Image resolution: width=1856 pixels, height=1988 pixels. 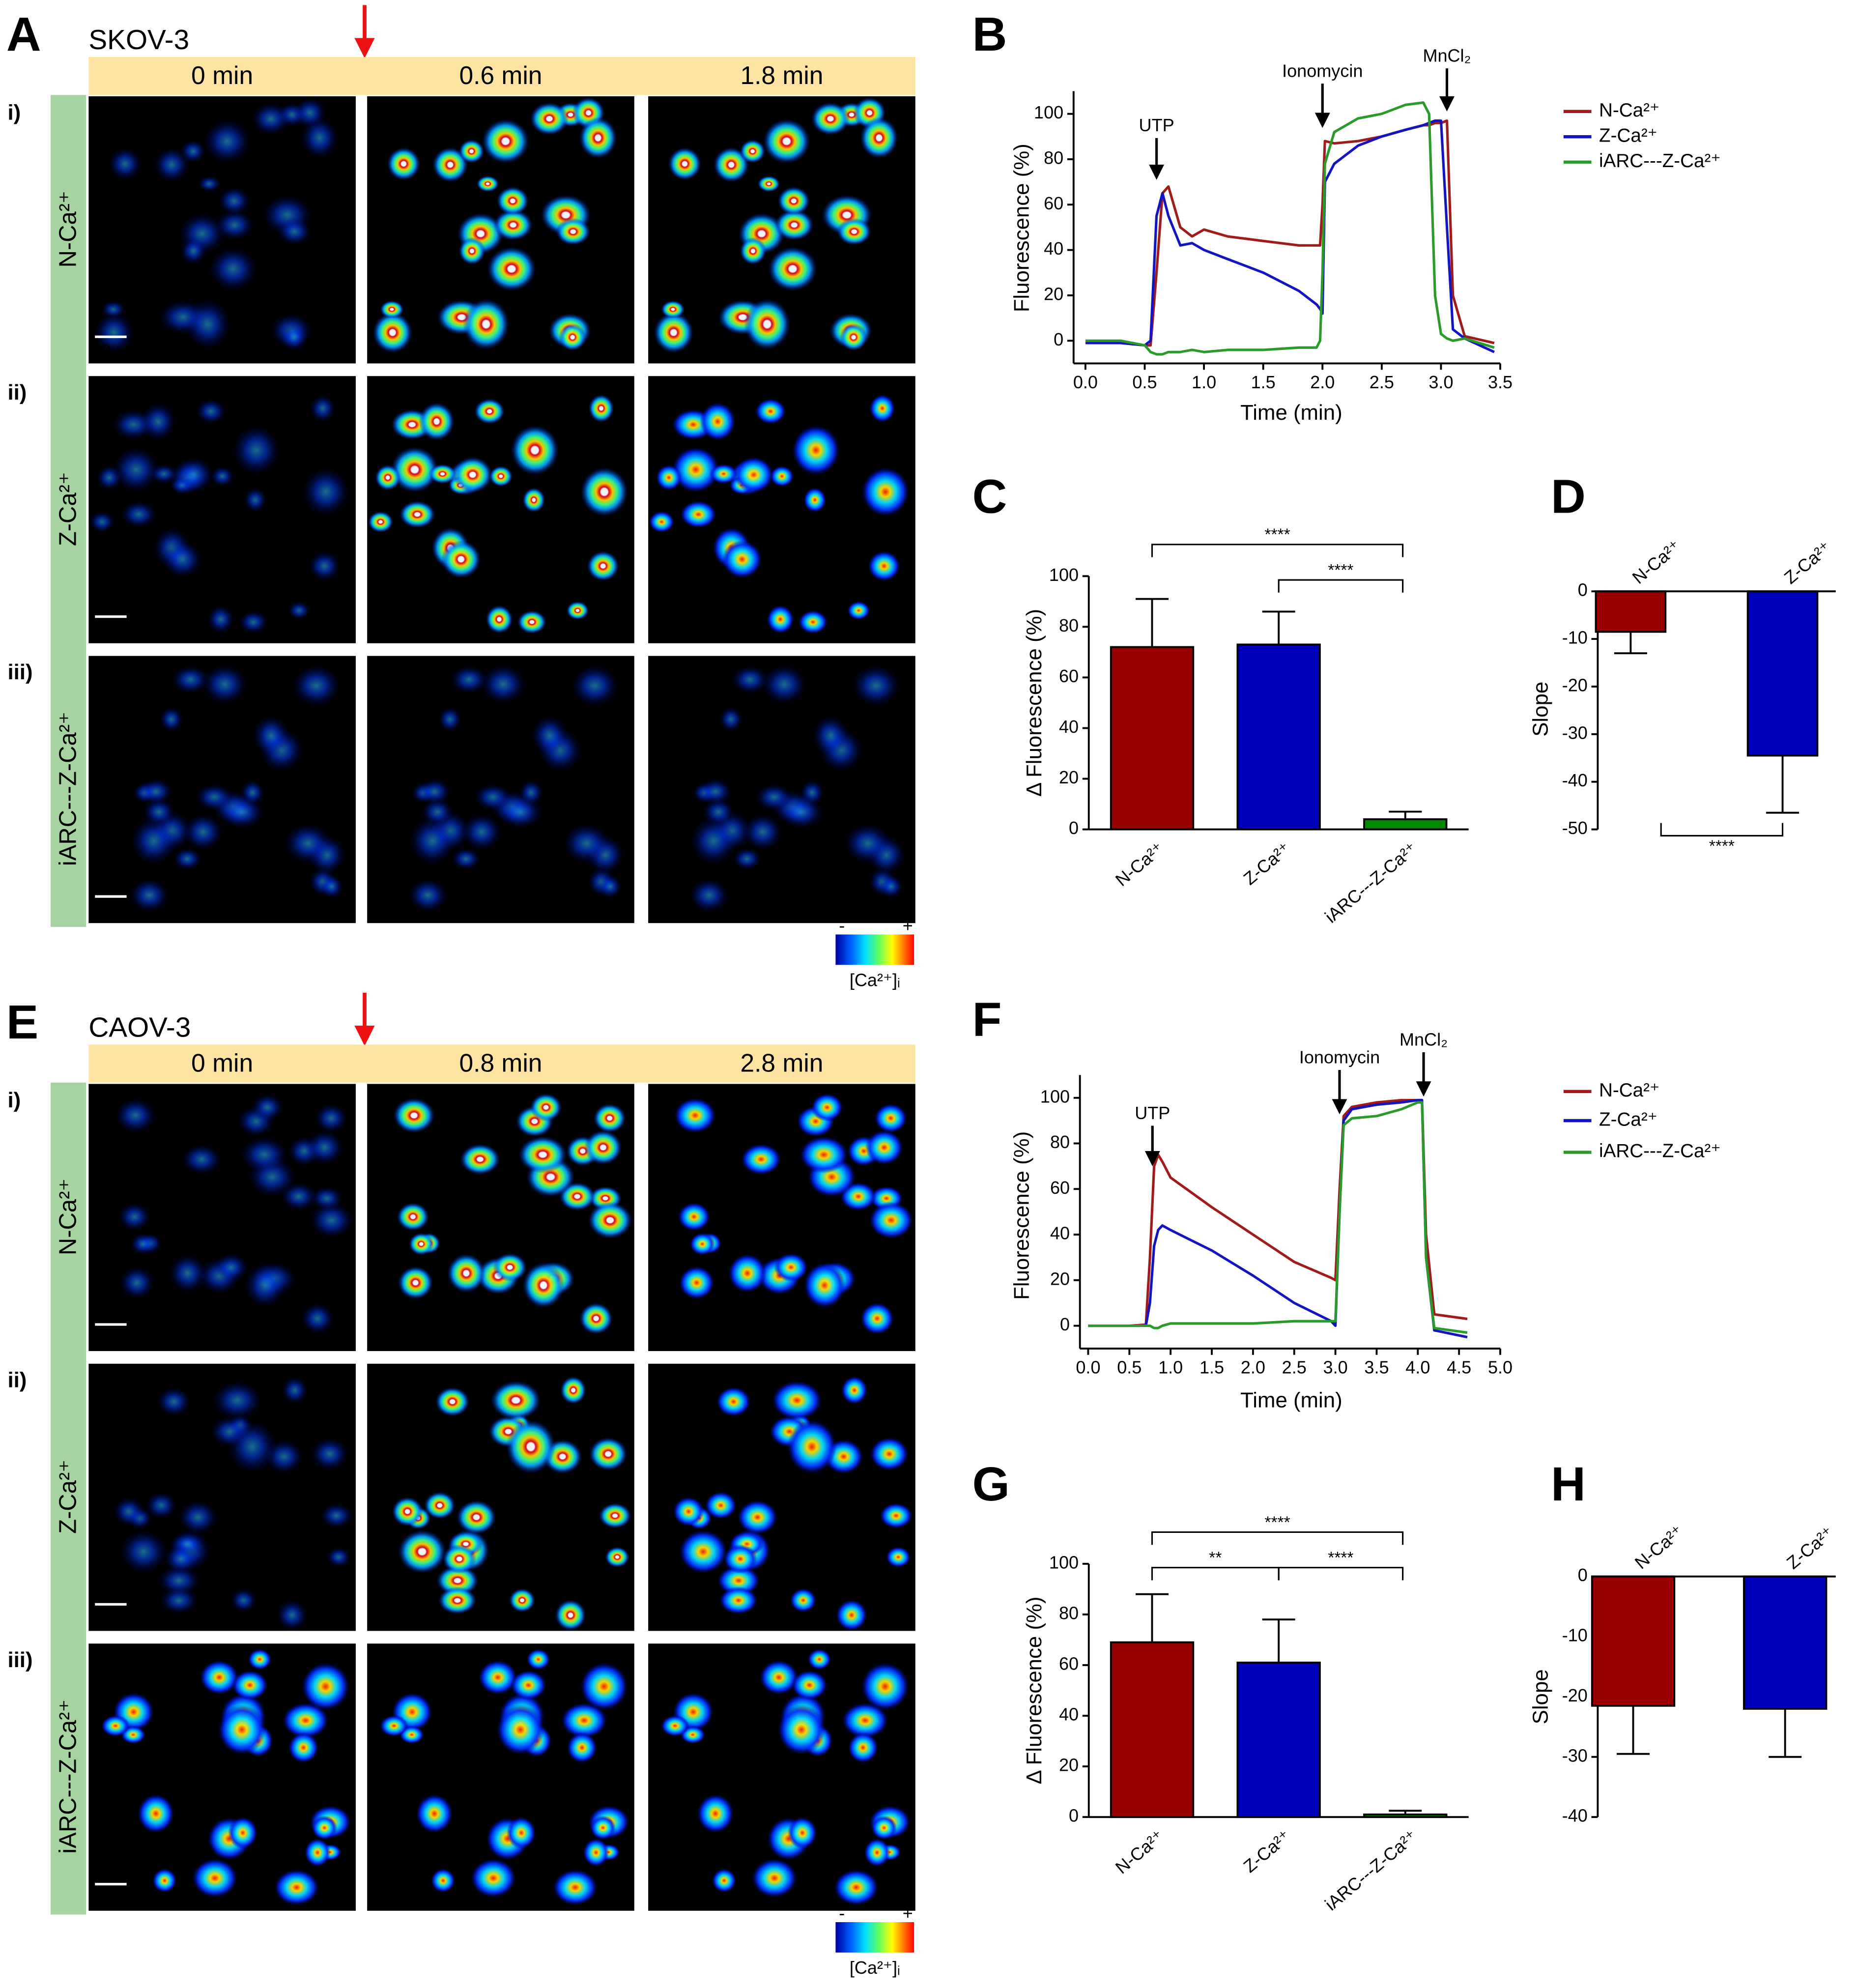 What do you see at coordinates (1144, 382) in the screenshot?
I see `x-tick-label: 0.5` at bounding box center [1144, 382].